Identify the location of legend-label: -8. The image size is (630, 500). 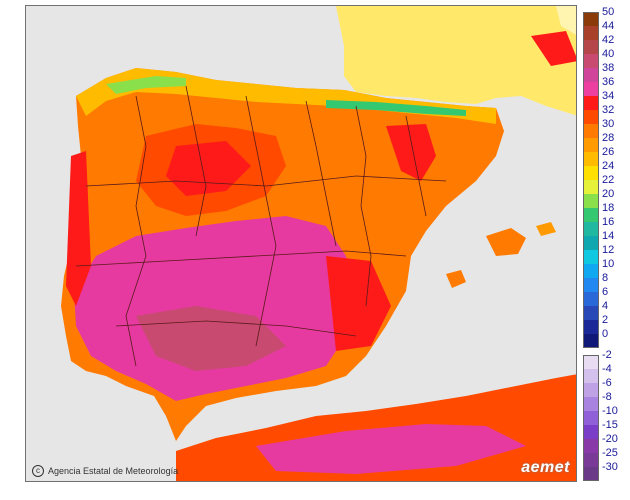
(607, 397).